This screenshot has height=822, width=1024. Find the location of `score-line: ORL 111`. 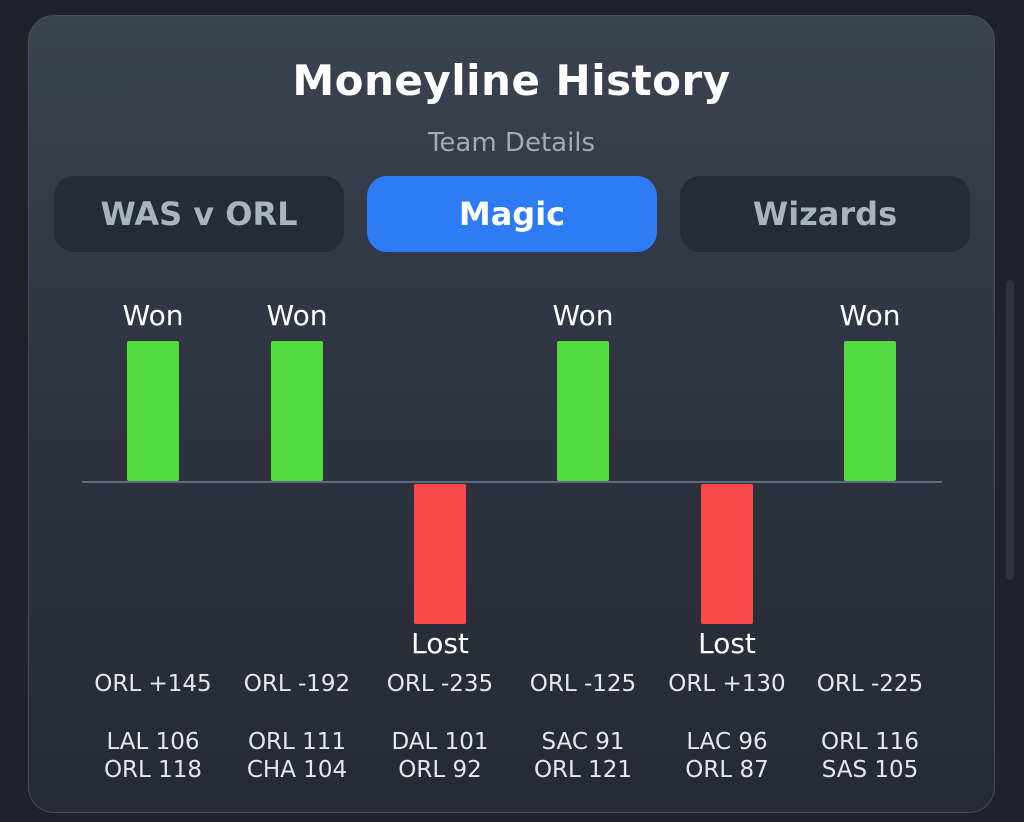

score-line: ORL 111 is located at coordinates (297, 742).